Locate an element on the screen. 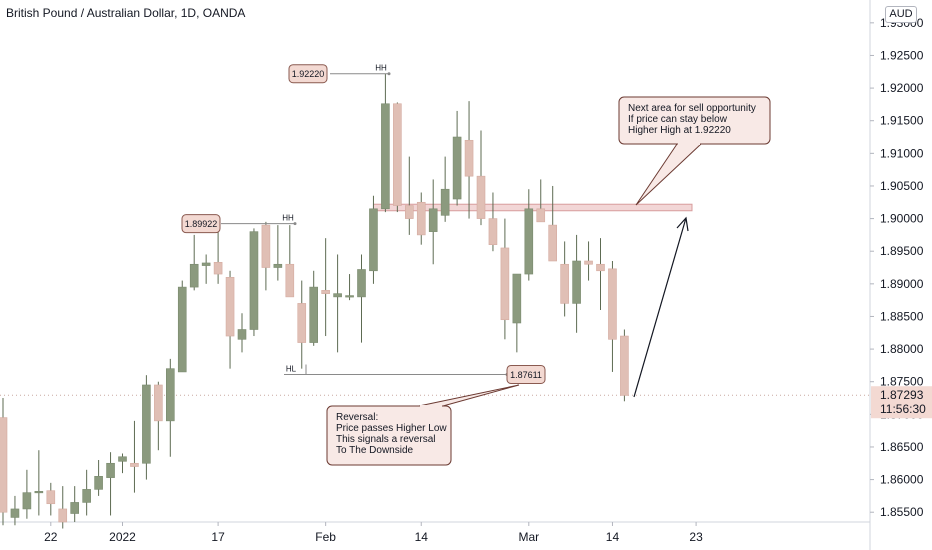 Image resolution: width=932 pixels, height=550 pixels. current-price-countdown: 11:56:30 is located at coordinates (903, 409).